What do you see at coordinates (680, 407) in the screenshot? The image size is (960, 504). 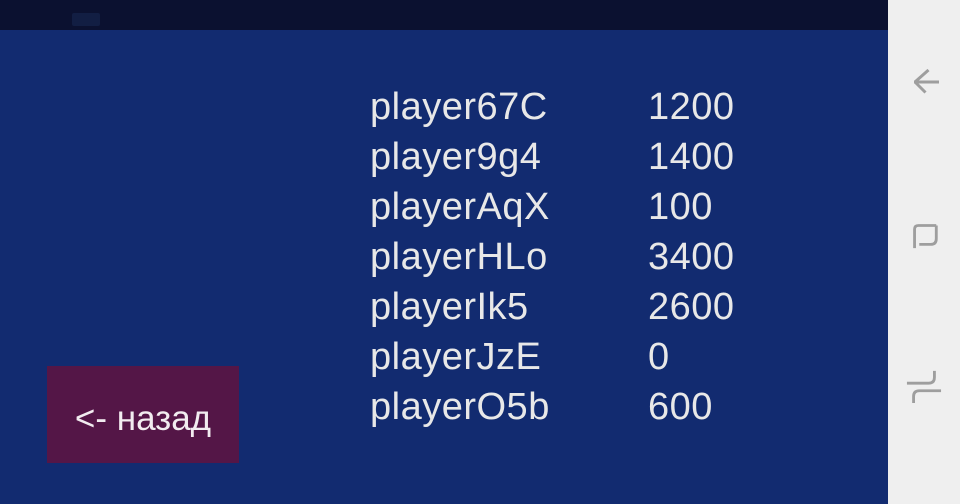 I see `player-score: 600` at bounding box center [680, 407].